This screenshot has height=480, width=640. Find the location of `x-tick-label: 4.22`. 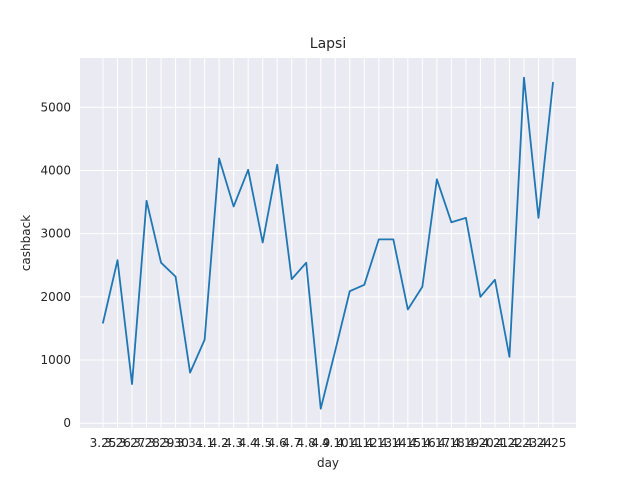

x-tick-label: 4.22 is located at coordinates (509, 443).